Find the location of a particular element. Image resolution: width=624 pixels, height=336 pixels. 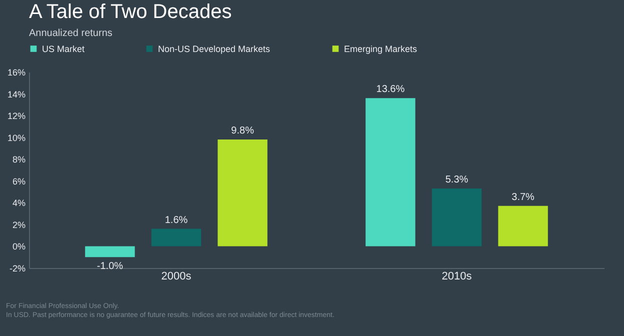

chart-title: A Tale of Two Decades is located at coordinates (130, 12).